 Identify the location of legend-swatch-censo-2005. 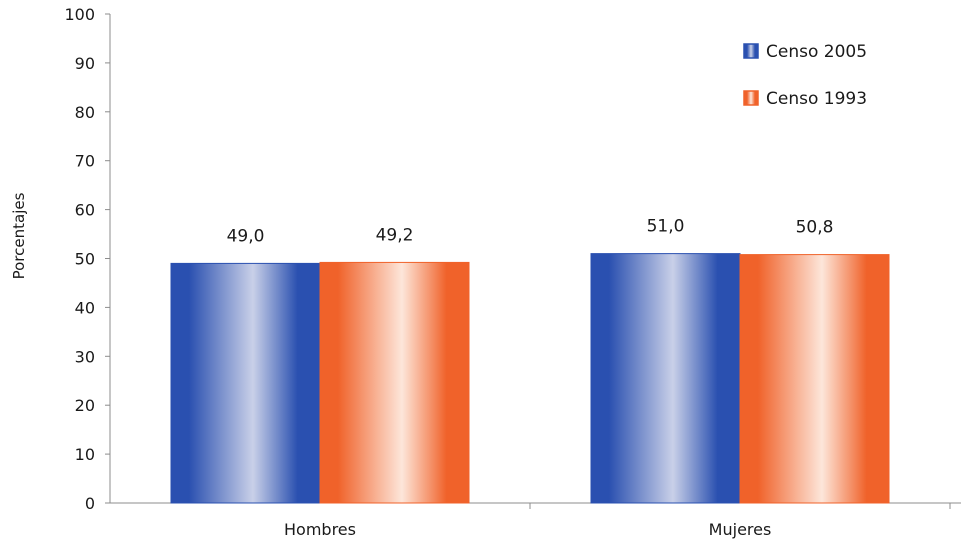
(751, 51).